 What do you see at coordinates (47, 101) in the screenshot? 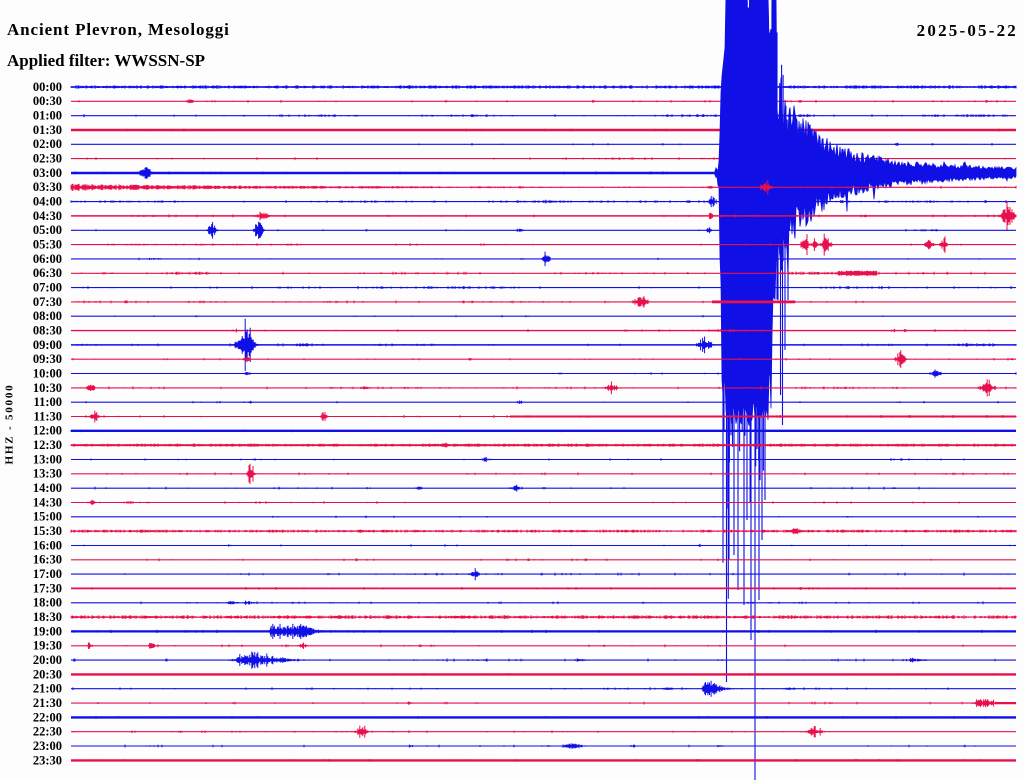
I see `svg-text: 00:30` at bounding box center [47, 101].